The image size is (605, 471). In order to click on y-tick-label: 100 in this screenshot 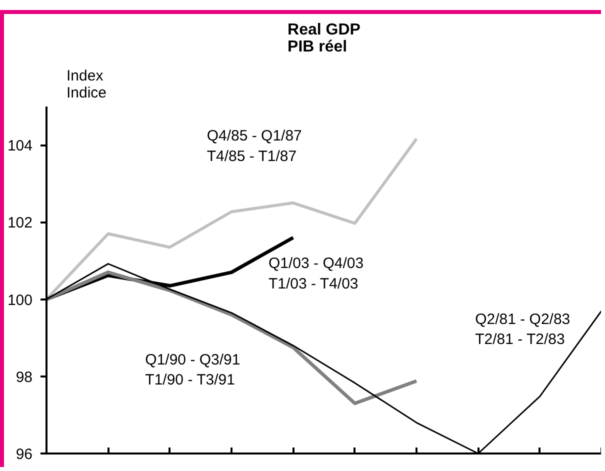, I will do `click(20, 300)`.